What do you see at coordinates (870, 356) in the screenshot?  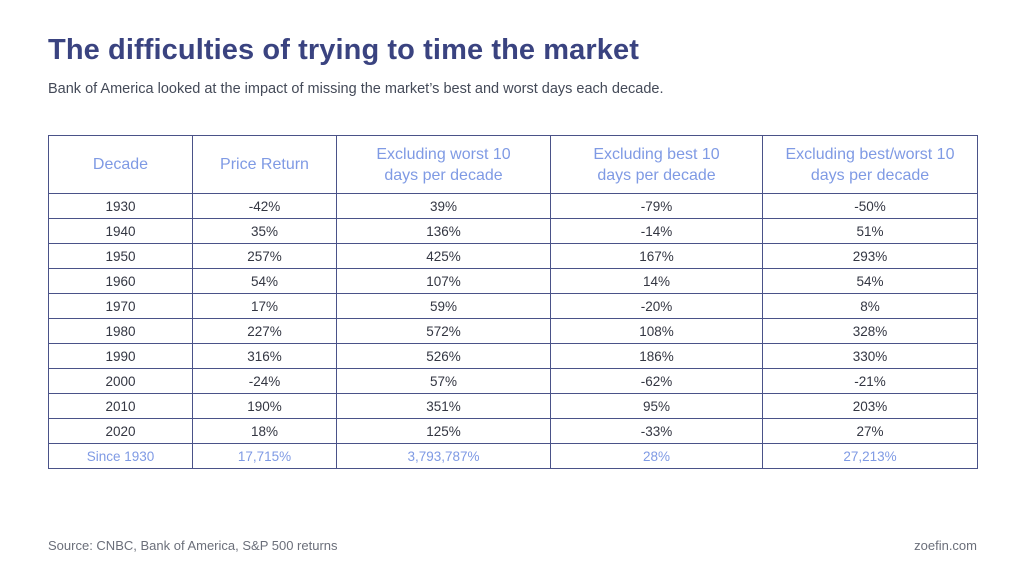 I see `cell-excluding-best-worst: 330%` at bounding box center [870, 356].